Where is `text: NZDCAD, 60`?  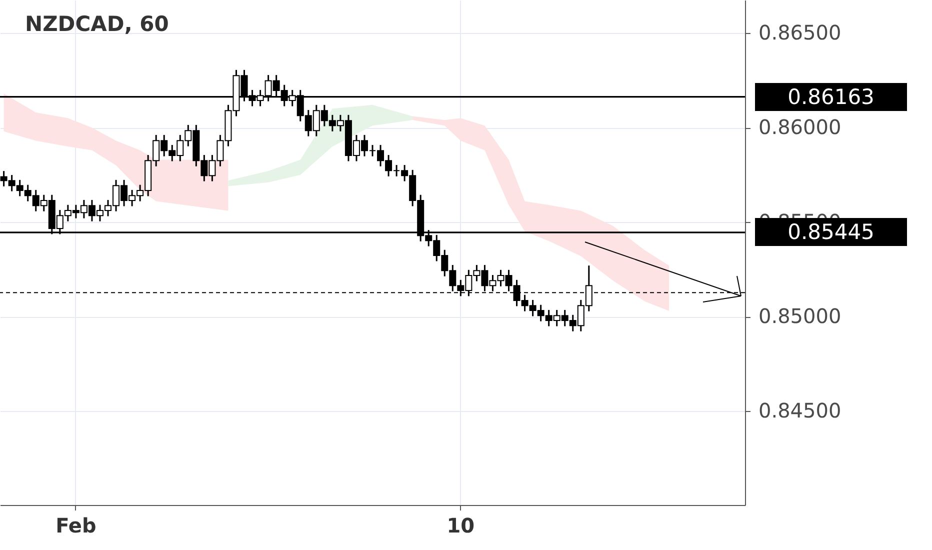
text: NZDCAD, 60 is located at coordinates (97, 24).